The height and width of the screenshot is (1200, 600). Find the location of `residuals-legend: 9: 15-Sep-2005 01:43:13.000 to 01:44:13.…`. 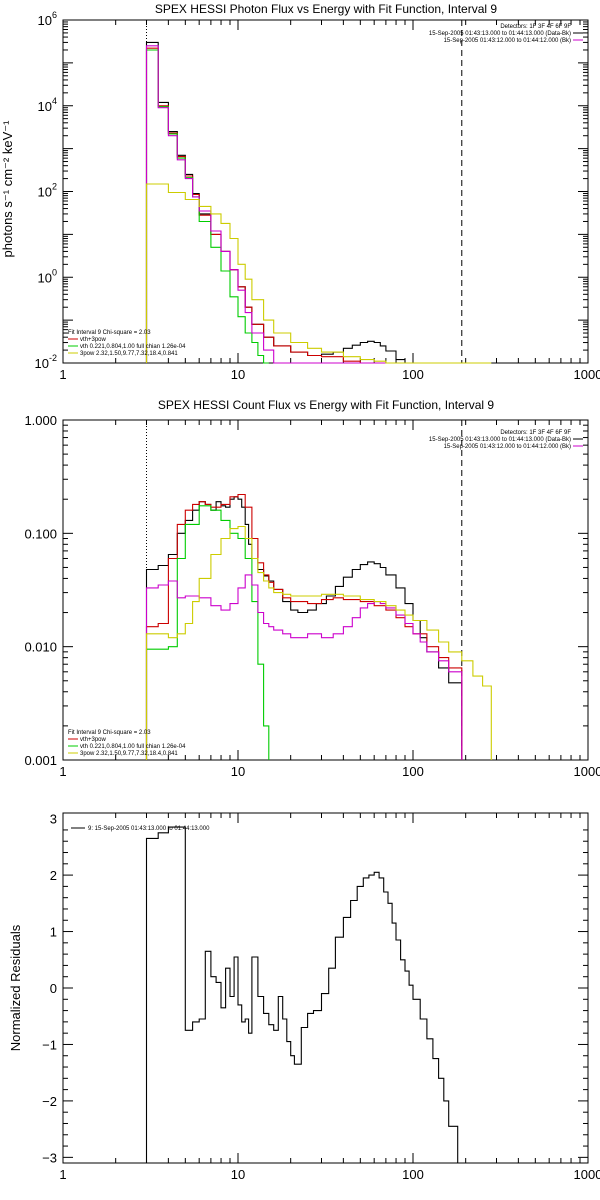

residuals-legend: 9: 15-Sep-2005 01:43:13.000 to 01:44:13.… is located at coordinates (149, 829).